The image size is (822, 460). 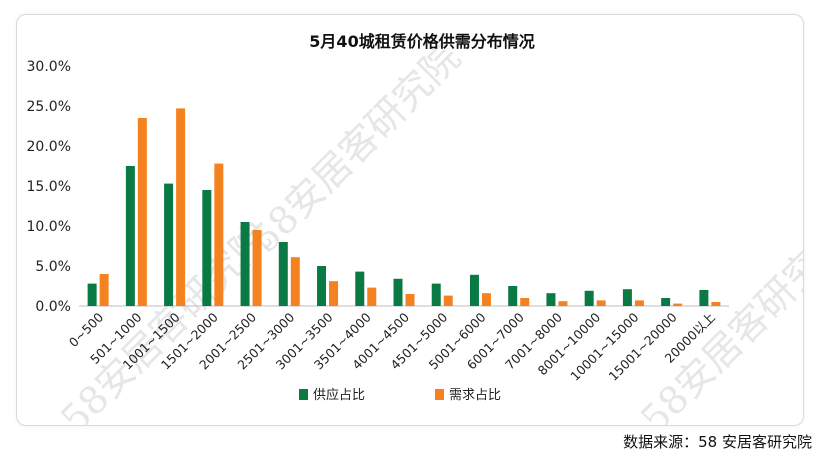 What do you see at coordinates (303, 394) in the screenshot?
I see `legend-swatch-supply` at bounding box center [303, 394].